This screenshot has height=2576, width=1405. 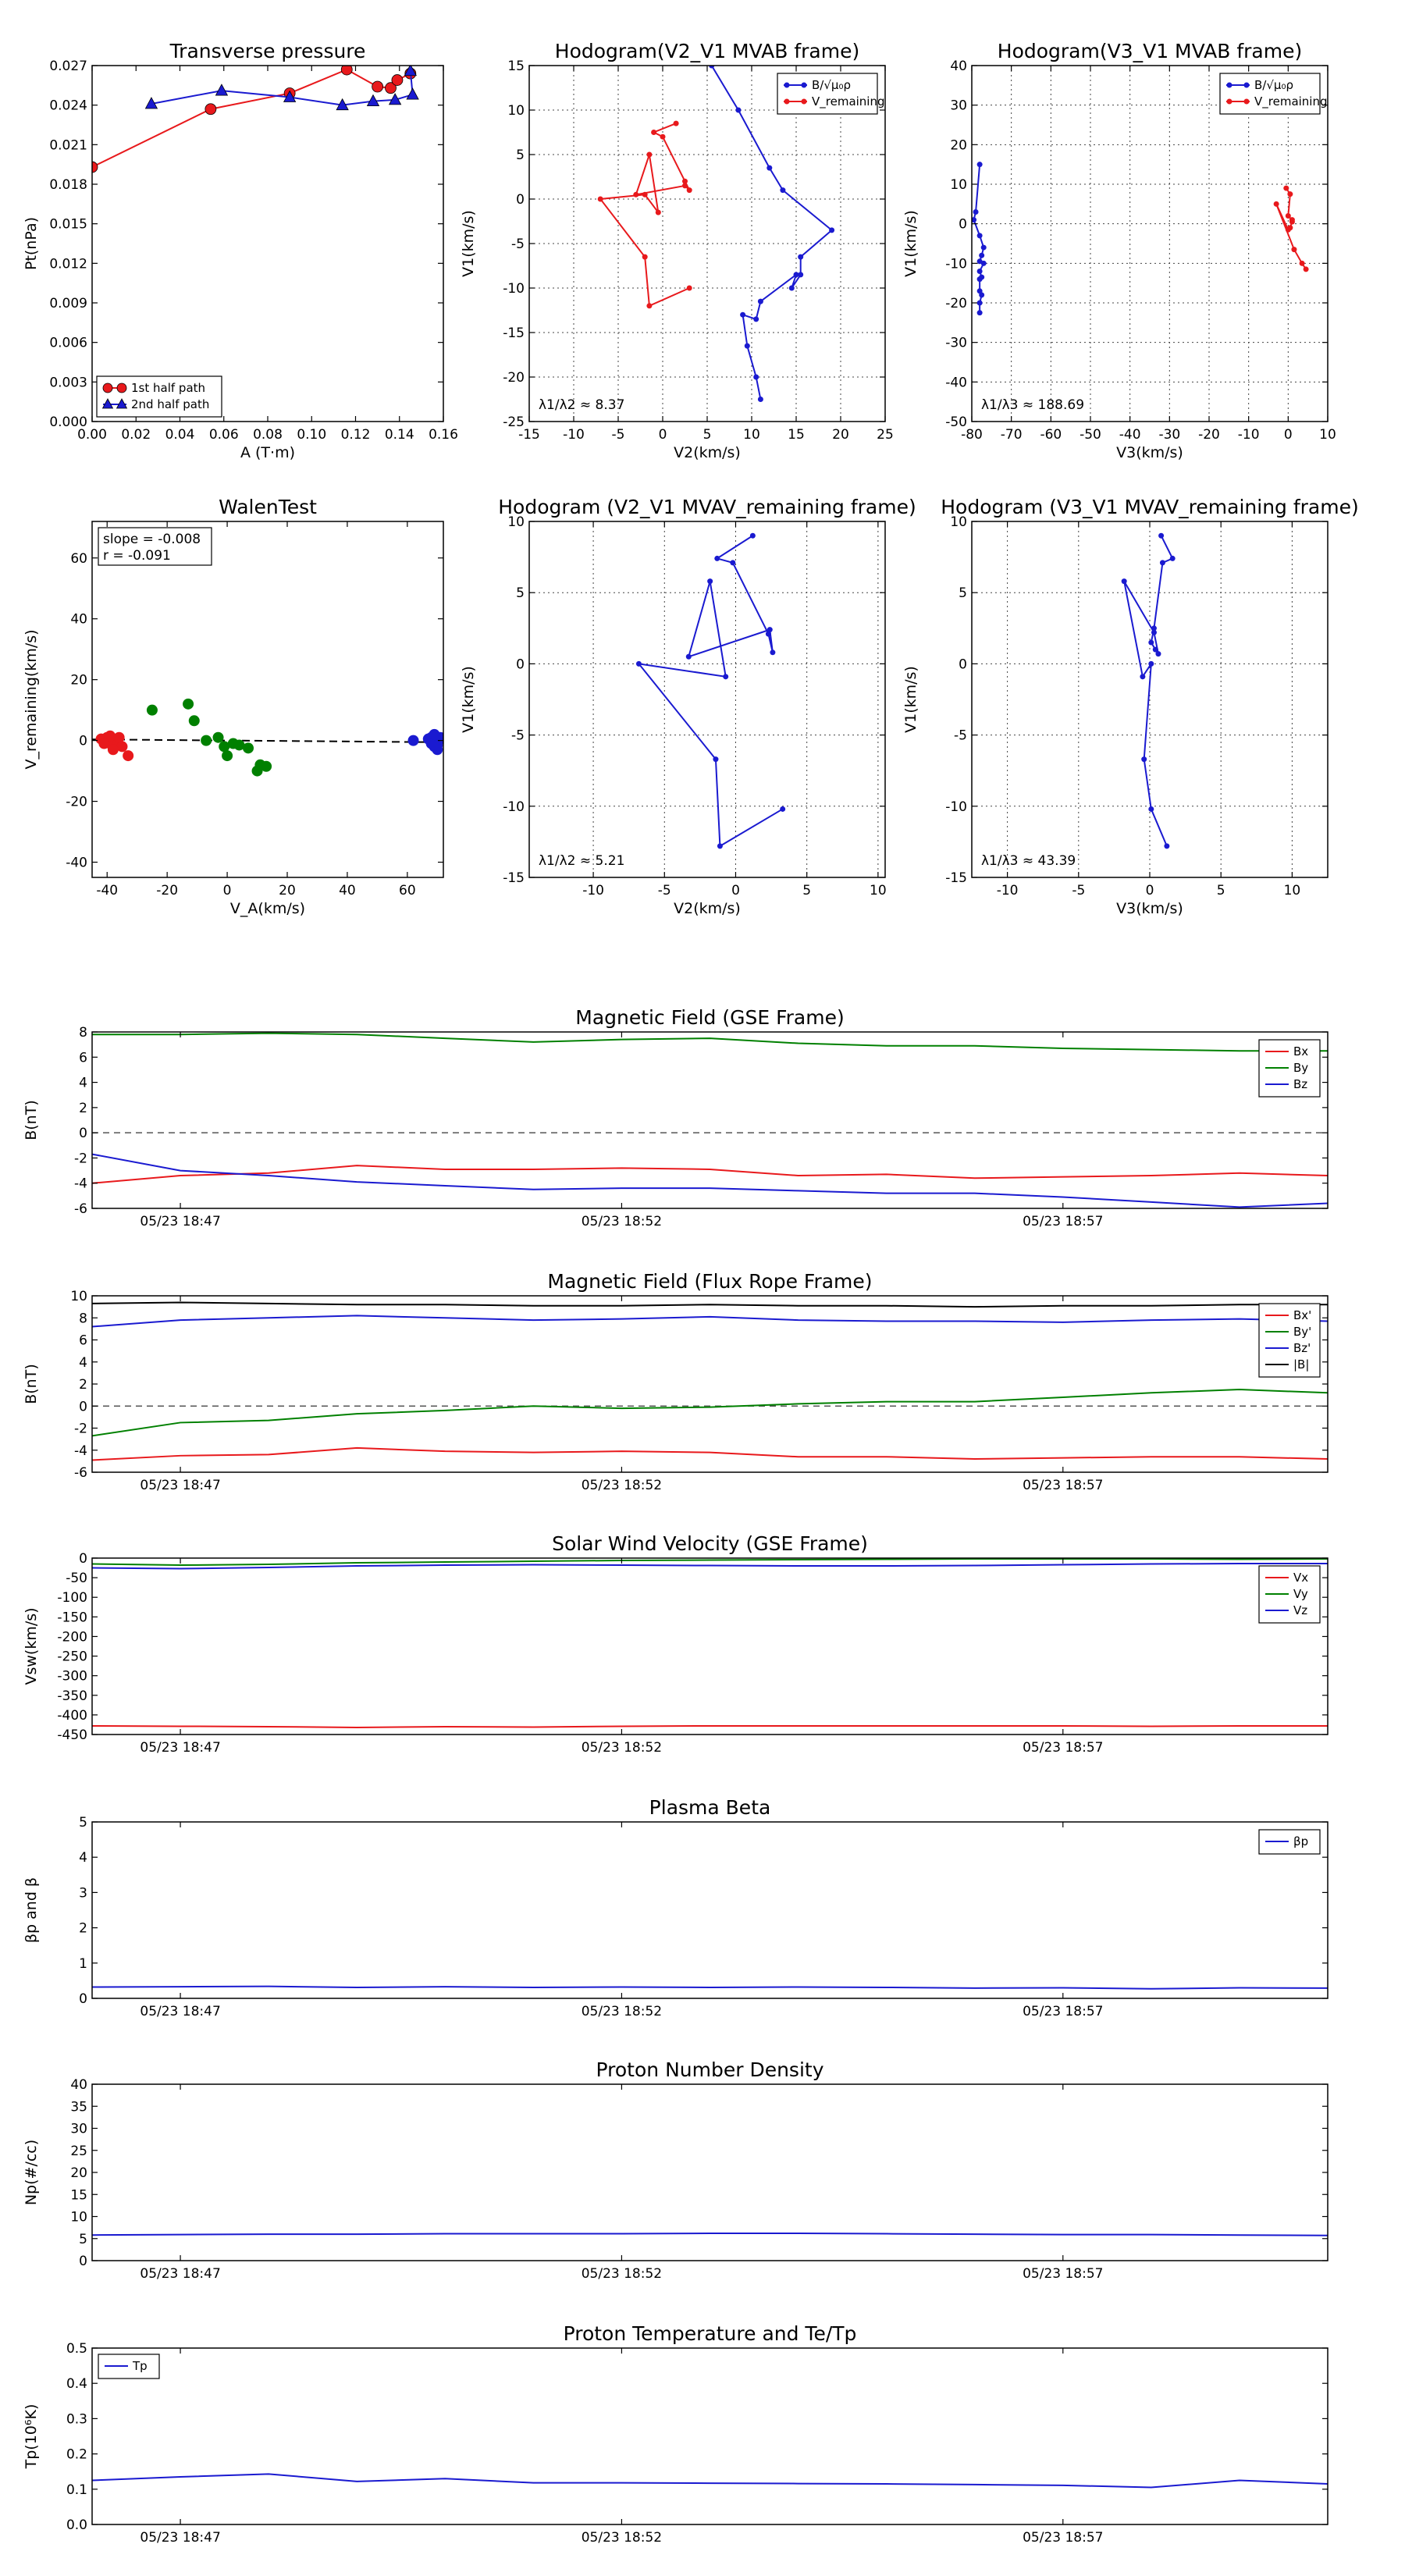 What do you see at coordinates (956, 807) in the screenshot?
I see `y-tick-label: -10` at bounding box center [956, 807].